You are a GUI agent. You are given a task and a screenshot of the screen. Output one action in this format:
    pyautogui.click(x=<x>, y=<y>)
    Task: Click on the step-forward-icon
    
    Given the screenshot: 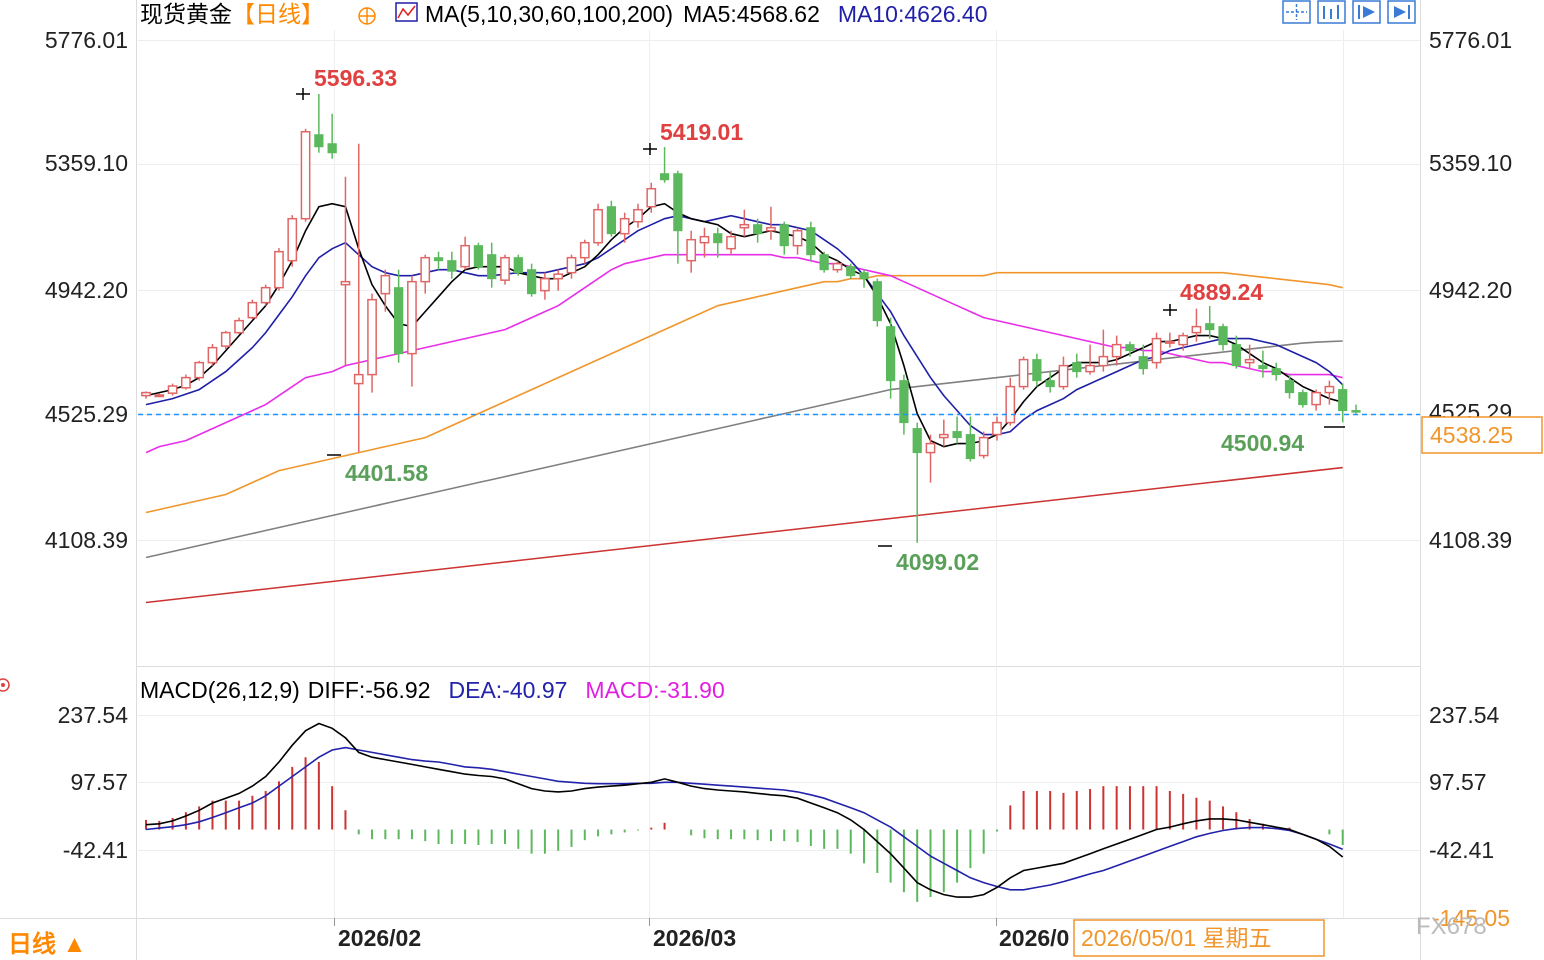 What is the action you would take?
    pyautogui.click(x=1401, y=12)
    